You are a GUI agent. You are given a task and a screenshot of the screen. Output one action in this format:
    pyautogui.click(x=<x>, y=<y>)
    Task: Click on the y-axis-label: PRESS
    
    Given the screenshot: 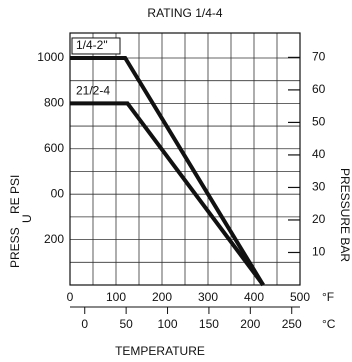 What is the action you would take?
    pyautogui.click(x=15, y=247)
    